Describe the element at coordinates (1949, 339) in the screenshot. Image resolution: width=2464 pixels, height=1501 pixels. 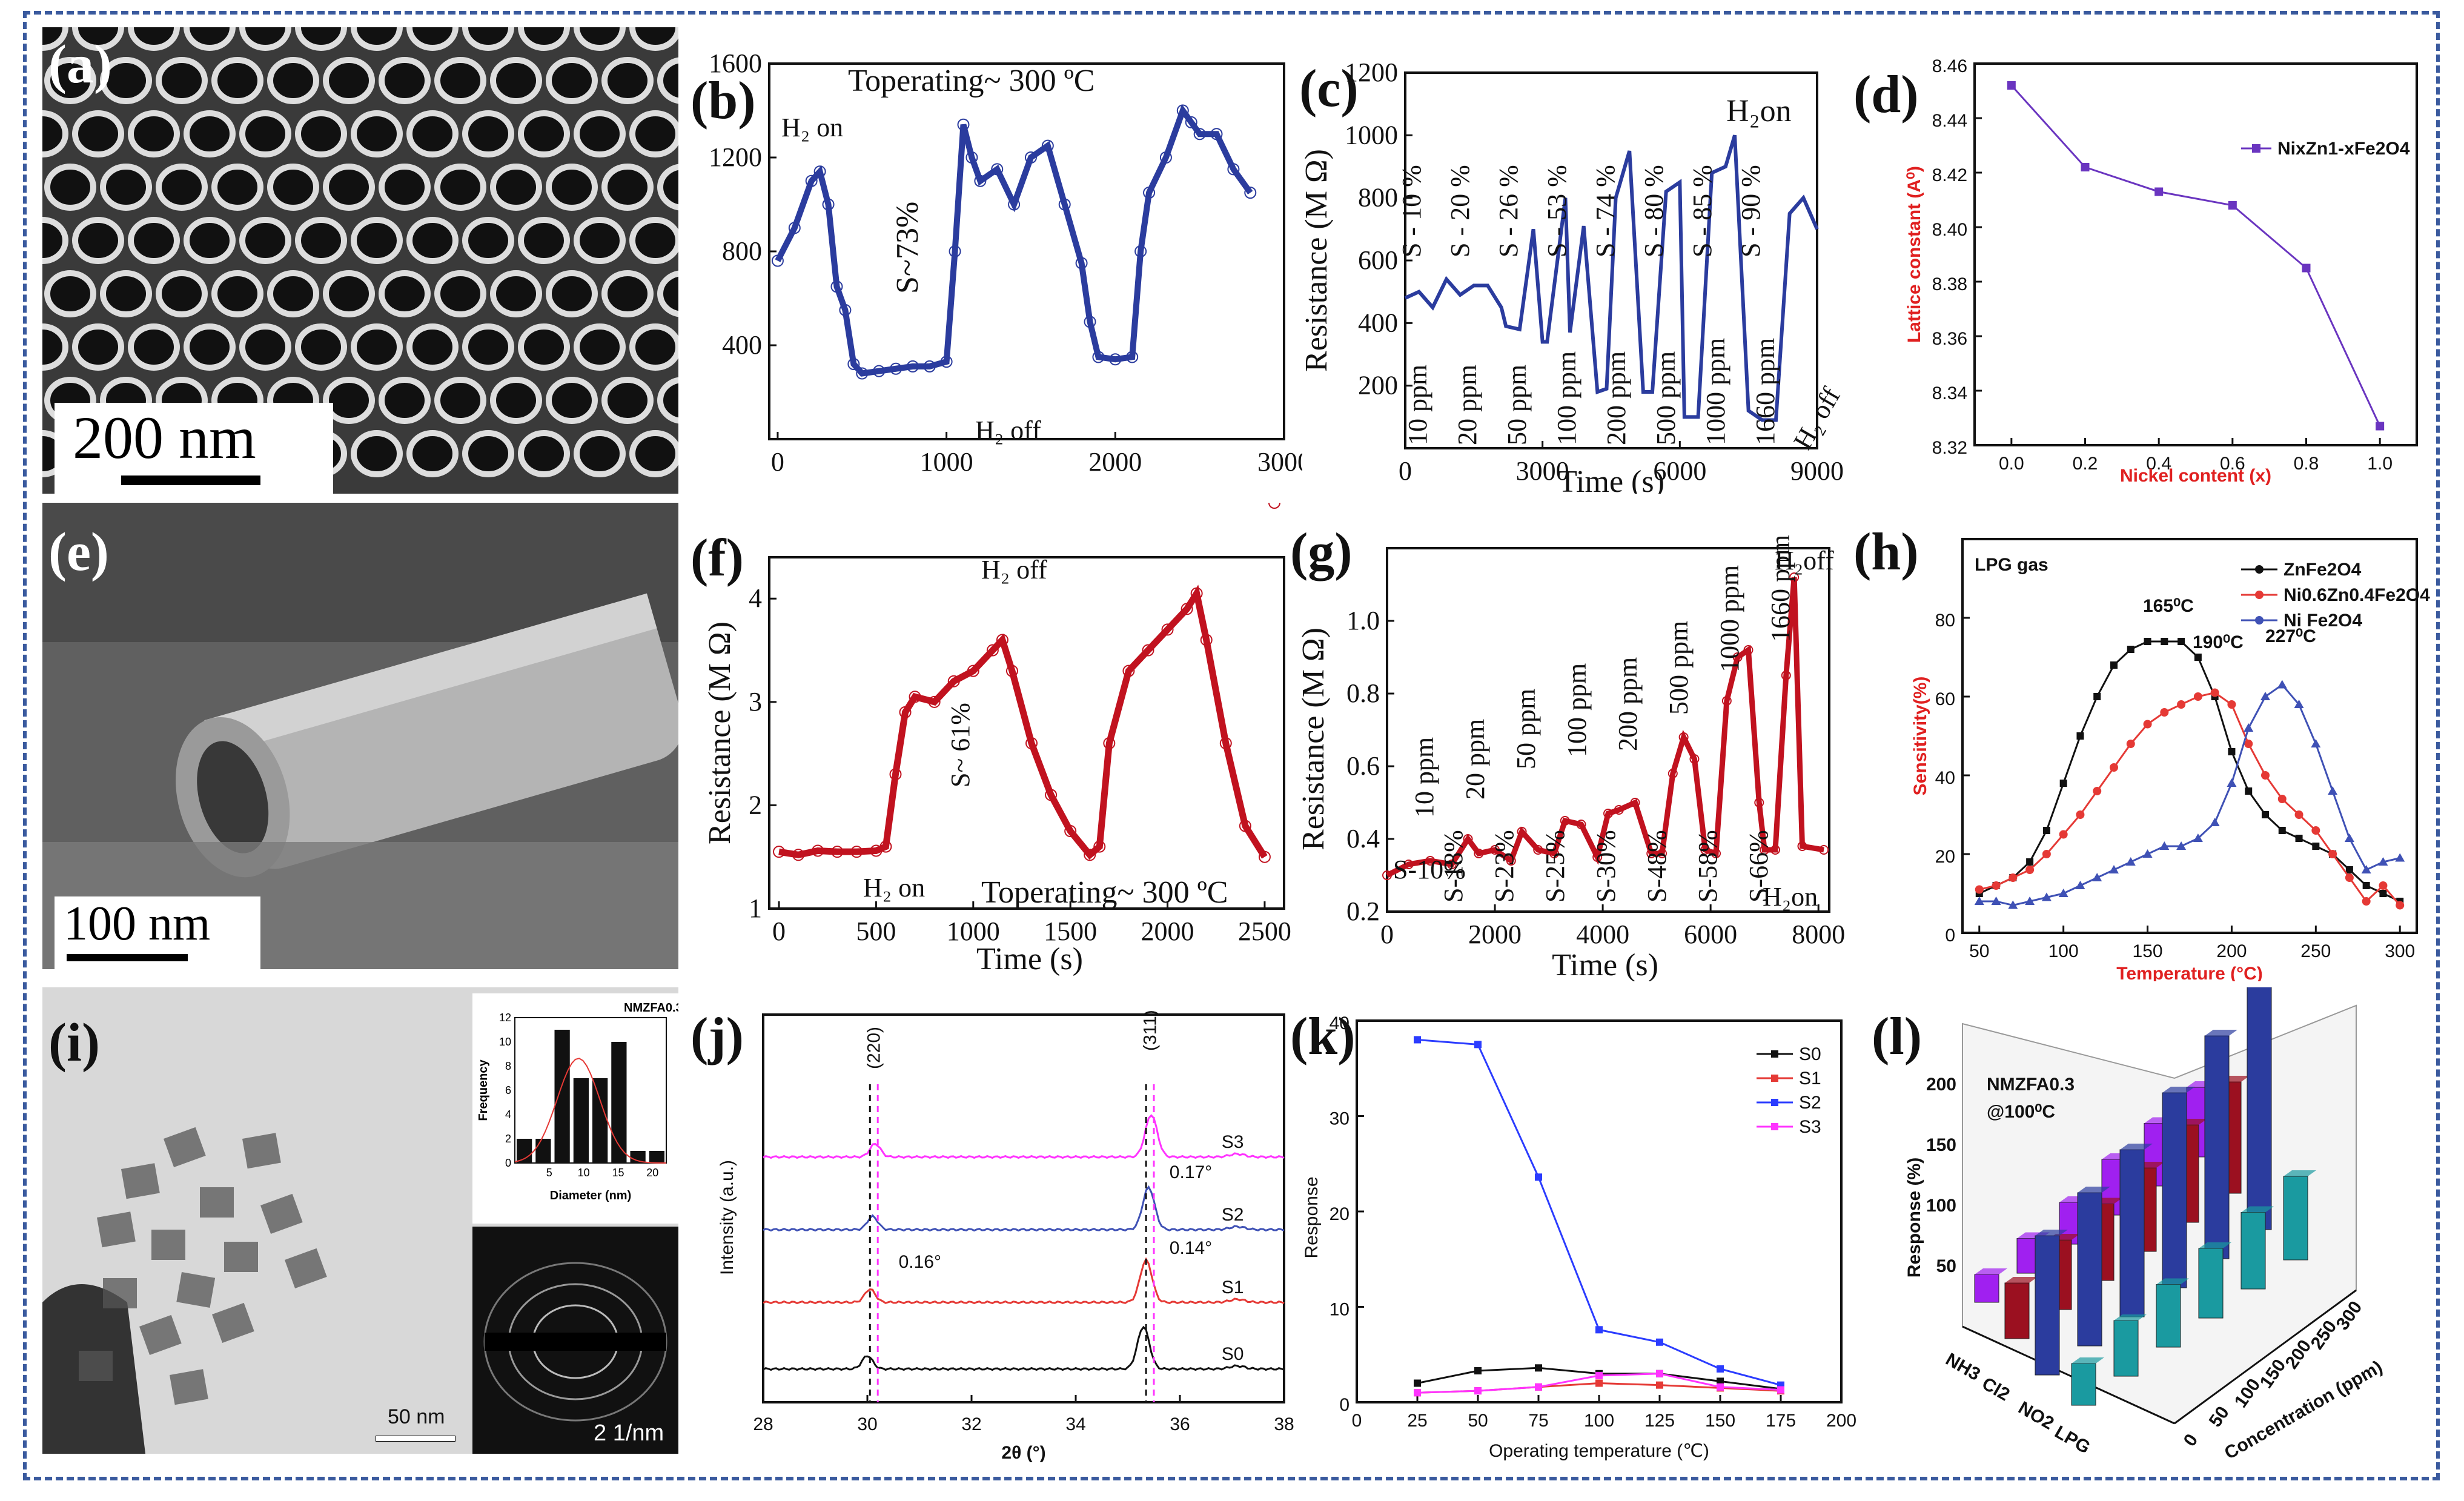
I see `y-tick-label: 8.36` at that location.